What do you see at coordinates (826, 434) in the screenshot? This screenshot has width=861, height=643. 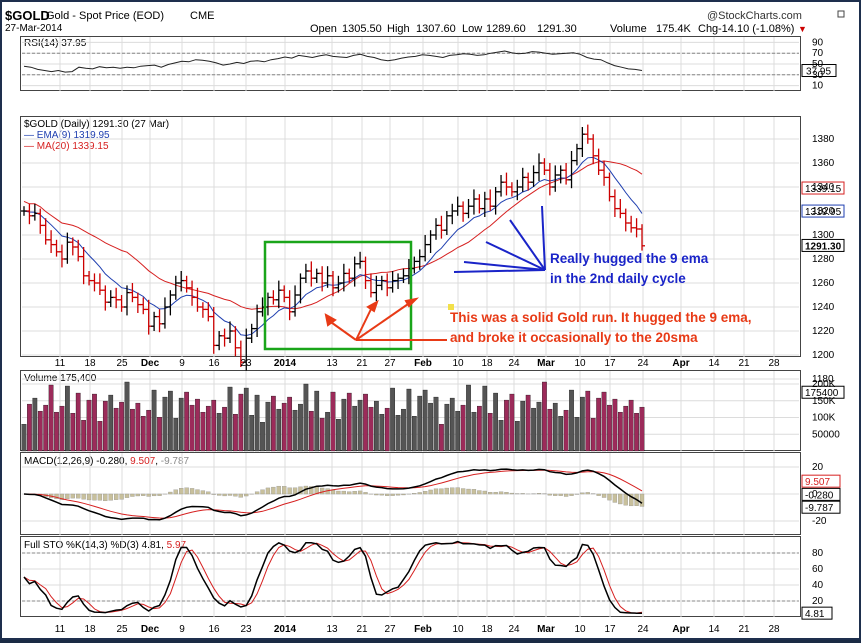 I see `volume-tick: 50000` at bounding box center [826, 434].